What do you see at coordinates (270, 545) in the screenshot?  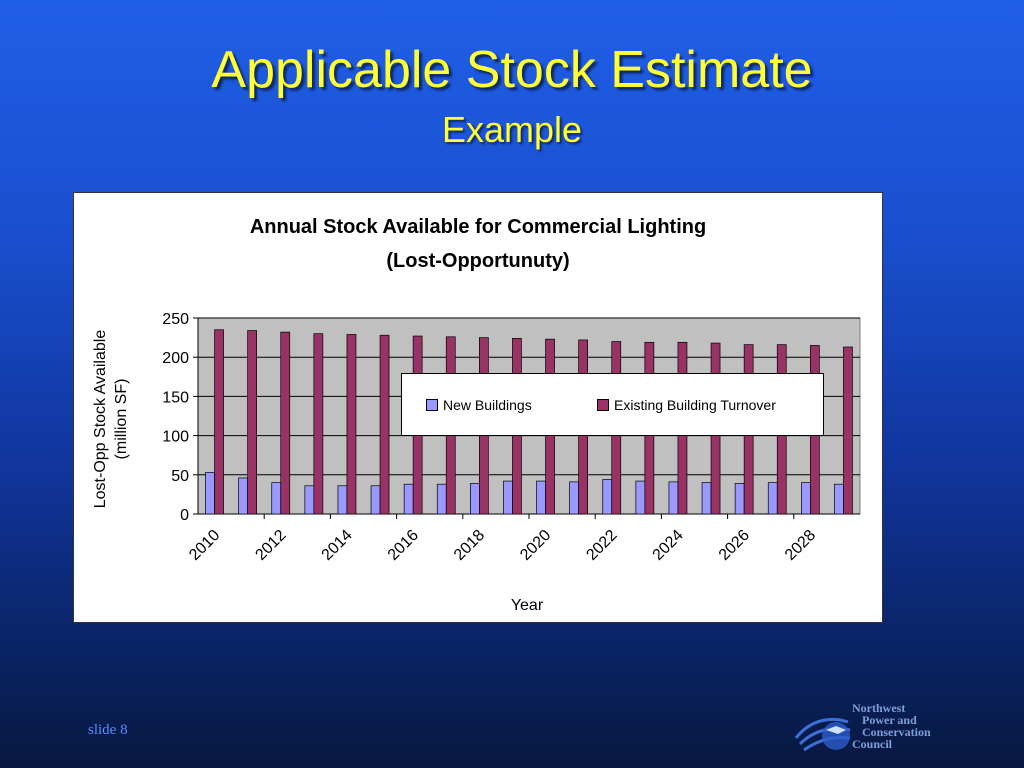 I see `x-tick-label: 2012` at bounding box center [270, 545].